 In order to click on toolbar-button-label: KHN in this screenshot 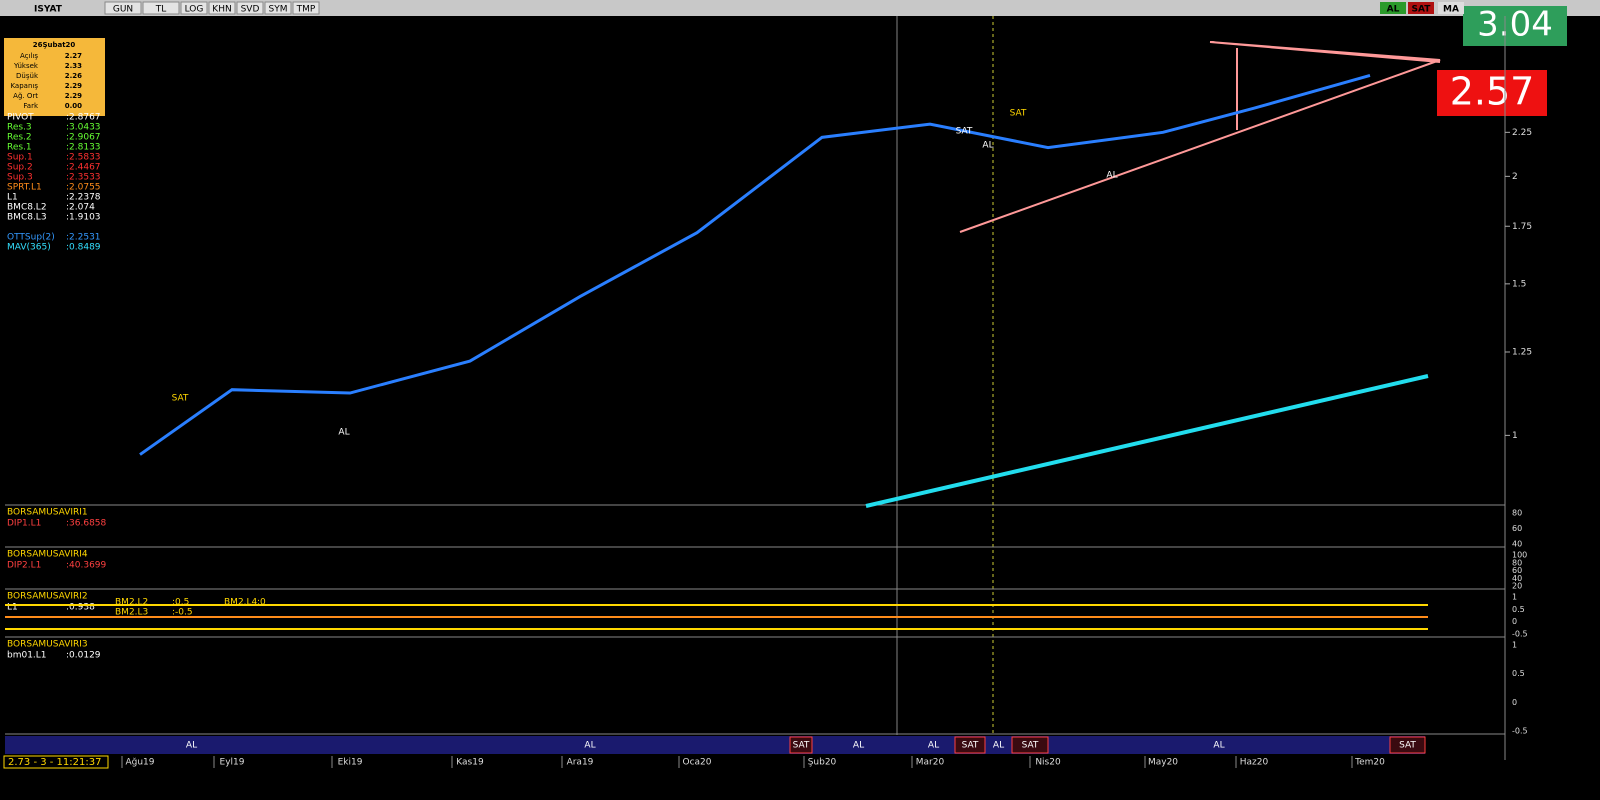, I will do `click(221, 10)`.